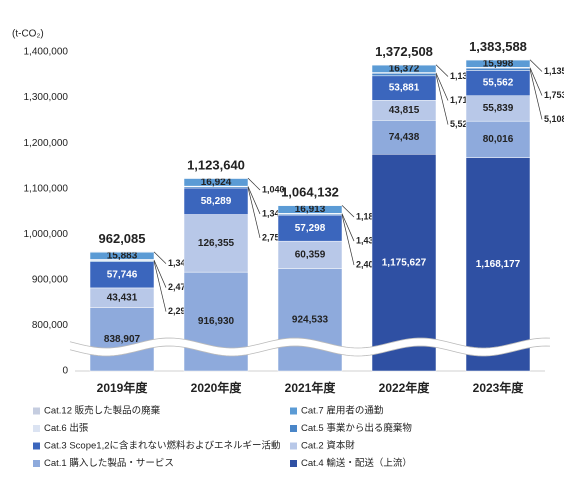 The height and width of the screenshot is (488, 564). Describe the element at coordinates (461, 76) in the screenshot. I see `small-label: 1,131` at that location.